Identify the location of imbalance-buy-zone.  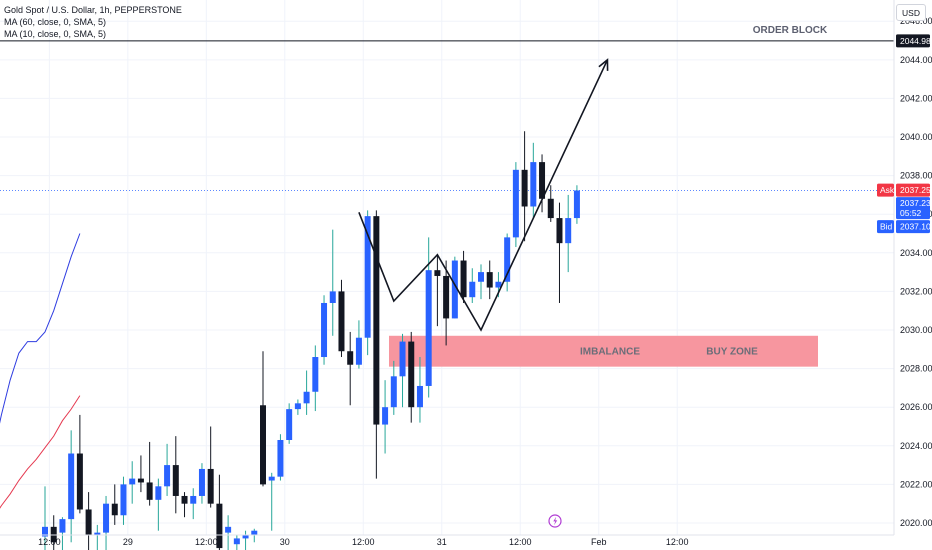
(603, 351).